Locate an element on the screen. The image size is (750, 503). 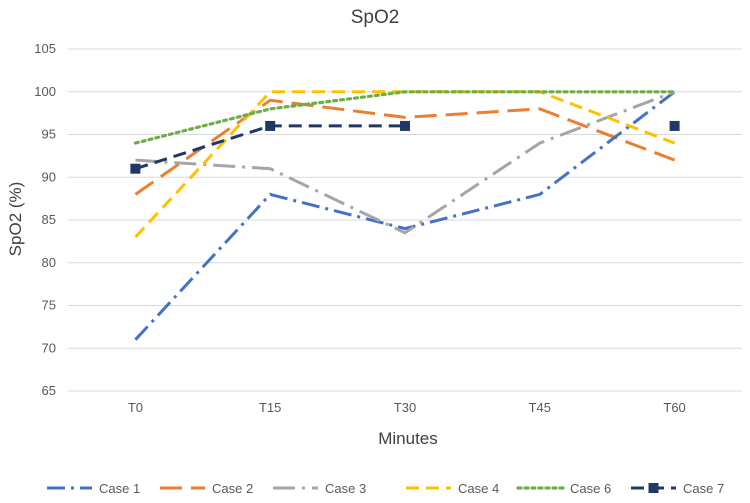
legend: Case 1 Case 2 Case 3 Case 4 Case 6 Case 7 is located at coordinates (385, 488).